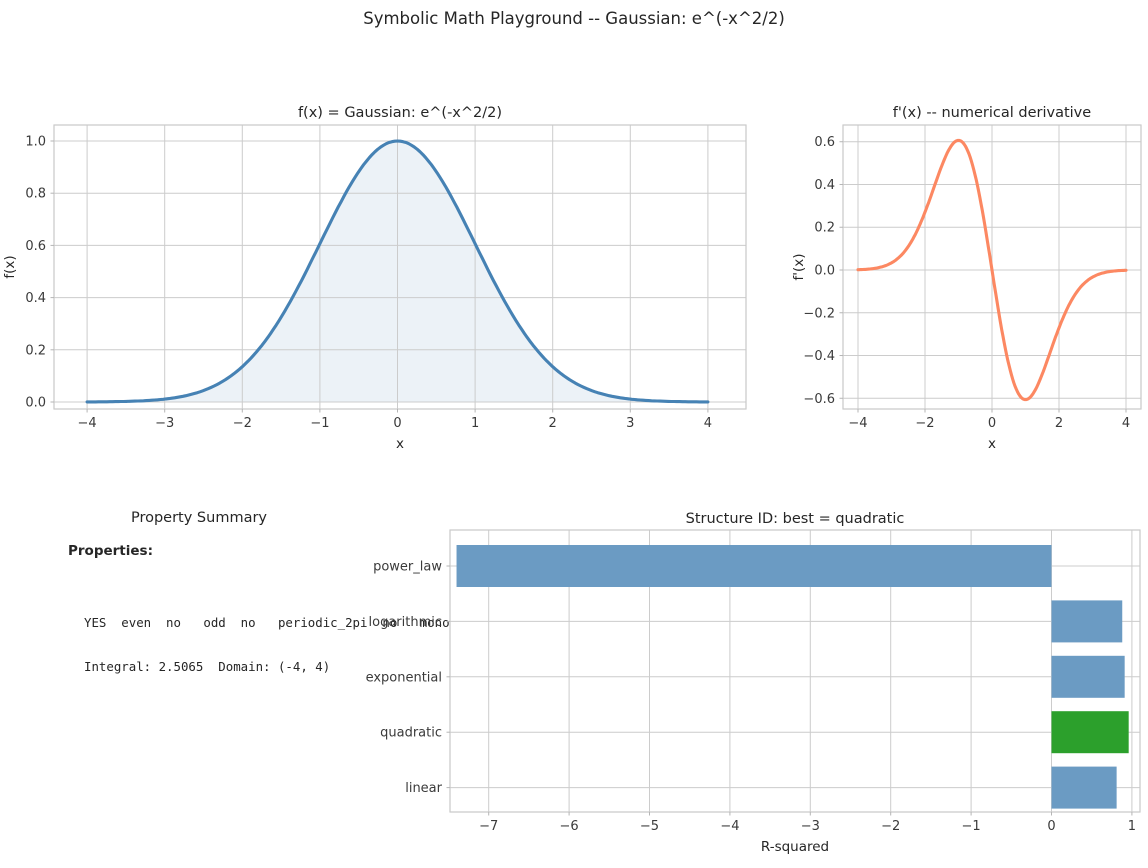 The image size is (1148, 868). I want to click on dfx-y-tick-label: 0.2, so click(824, 228).